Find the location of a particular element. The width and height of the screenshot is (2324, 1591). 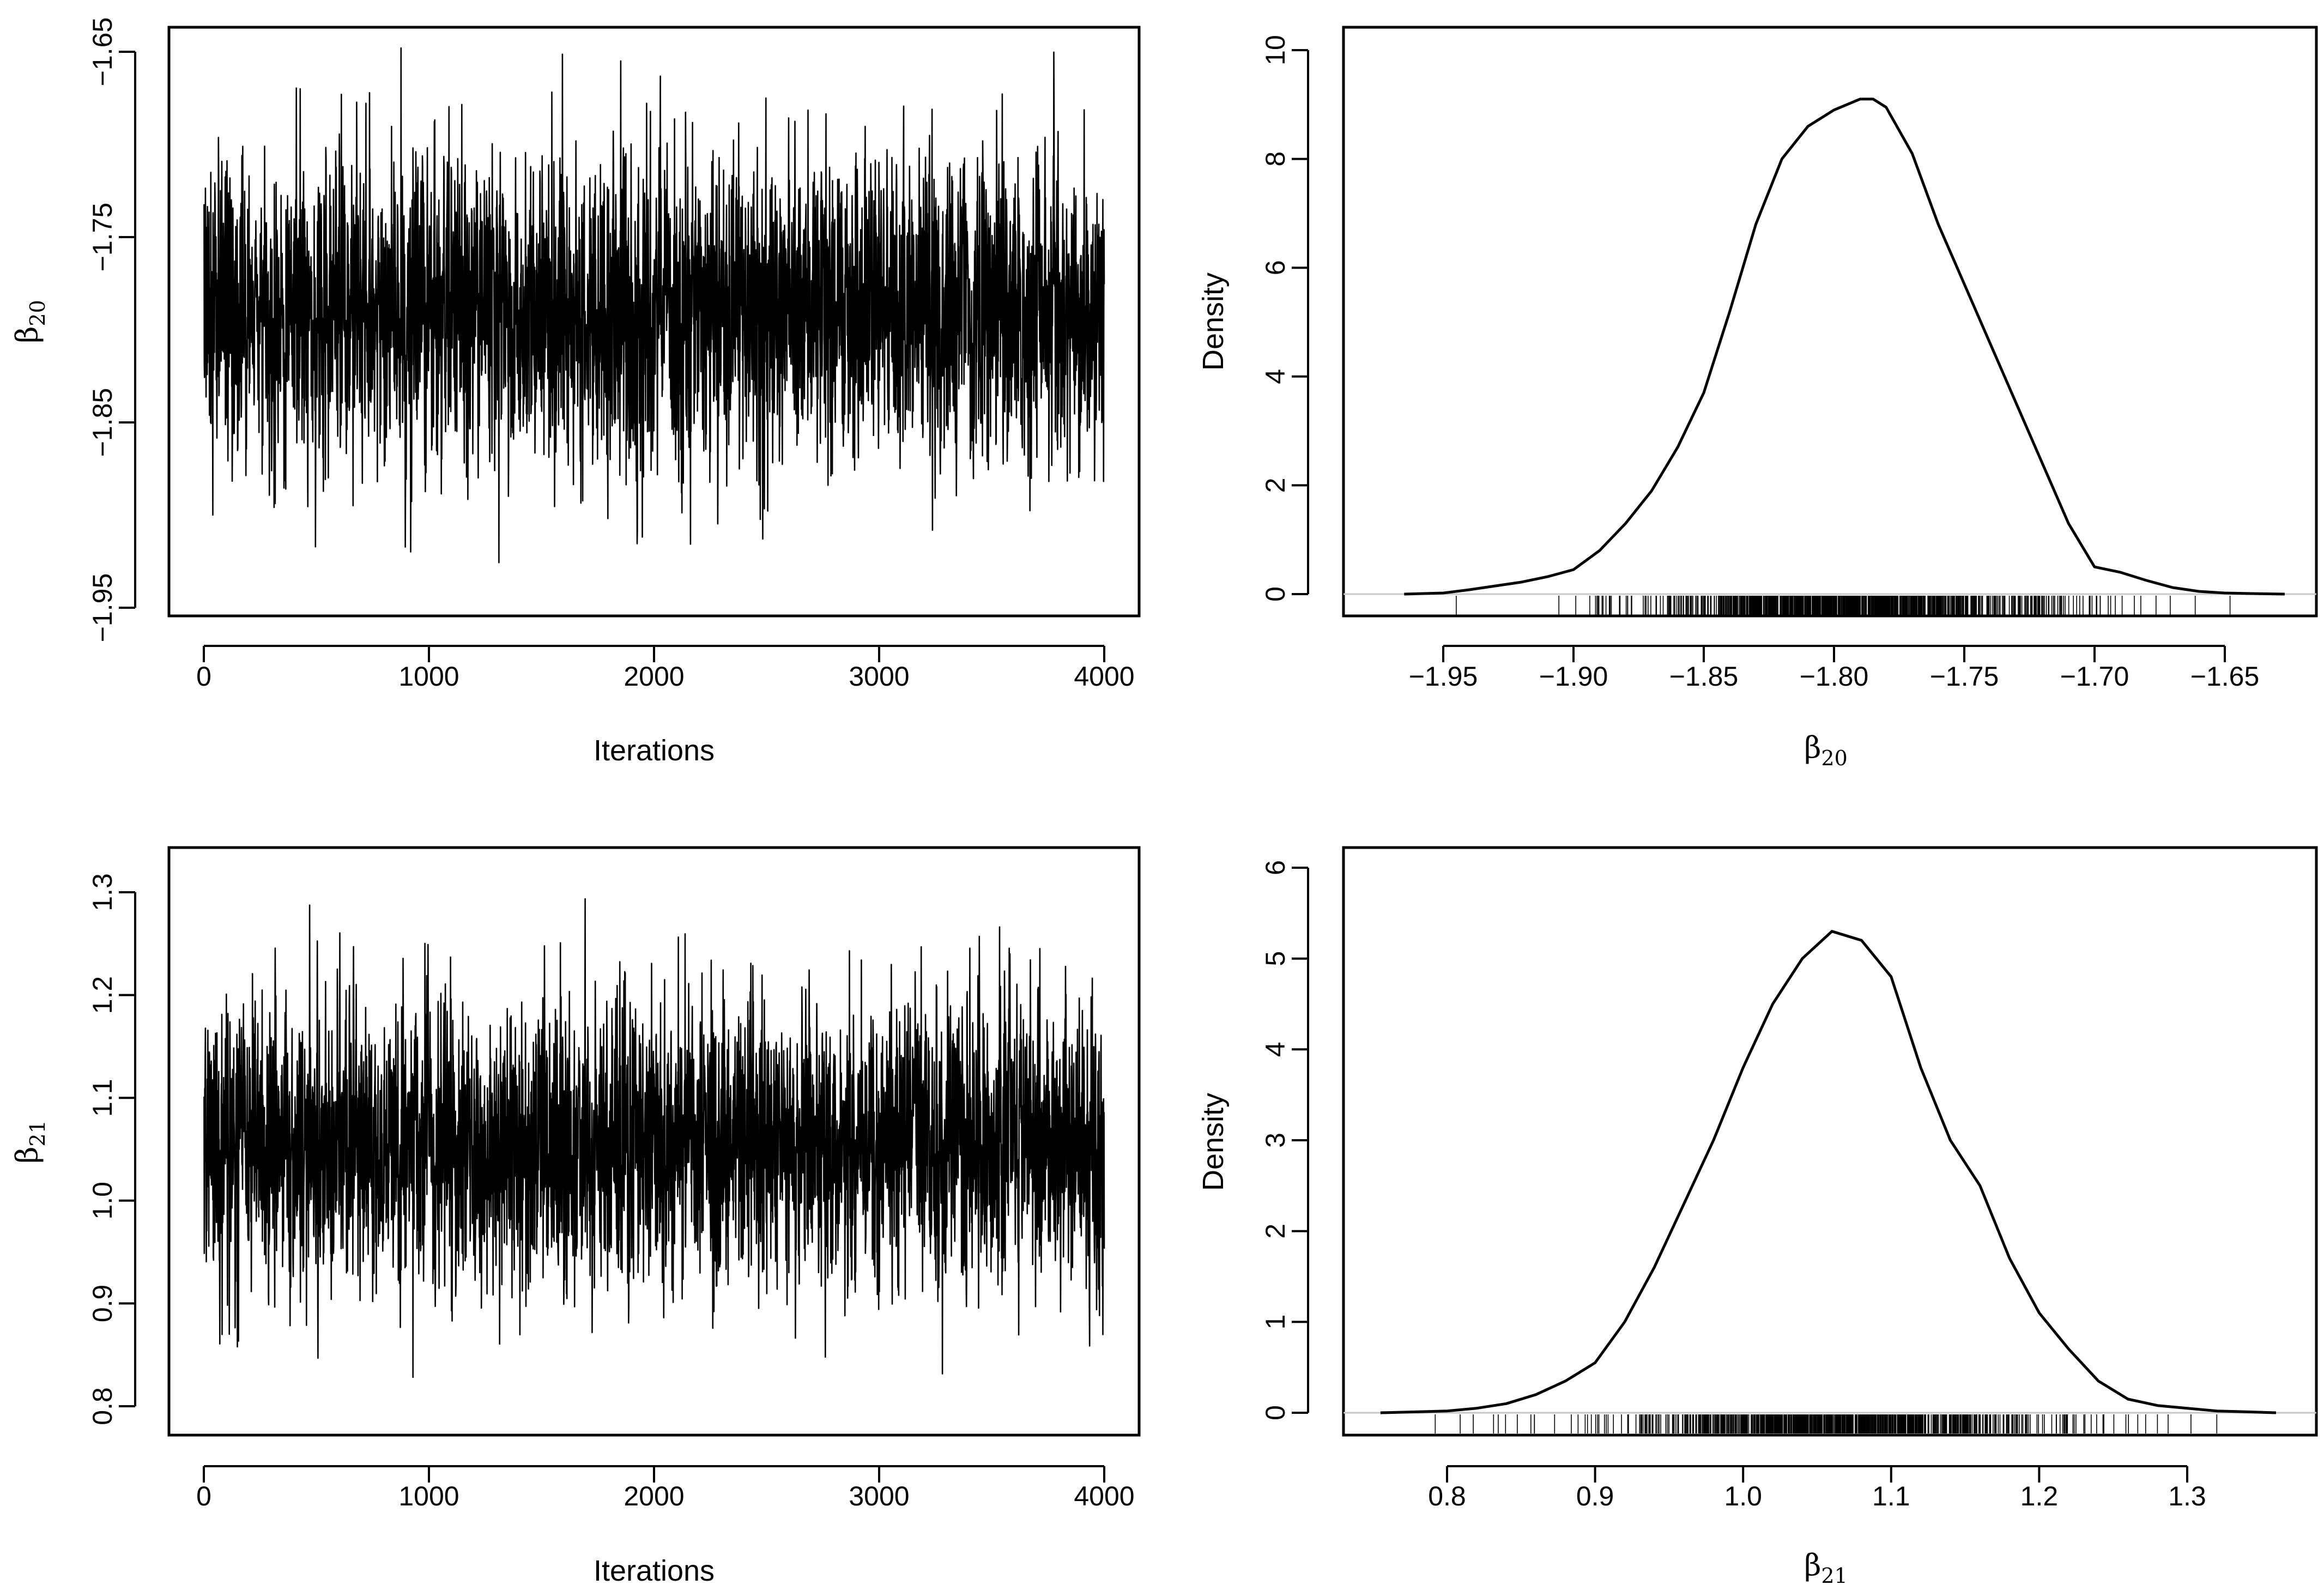

y-axis-label: β21 is located at coordinates (30, 1142).